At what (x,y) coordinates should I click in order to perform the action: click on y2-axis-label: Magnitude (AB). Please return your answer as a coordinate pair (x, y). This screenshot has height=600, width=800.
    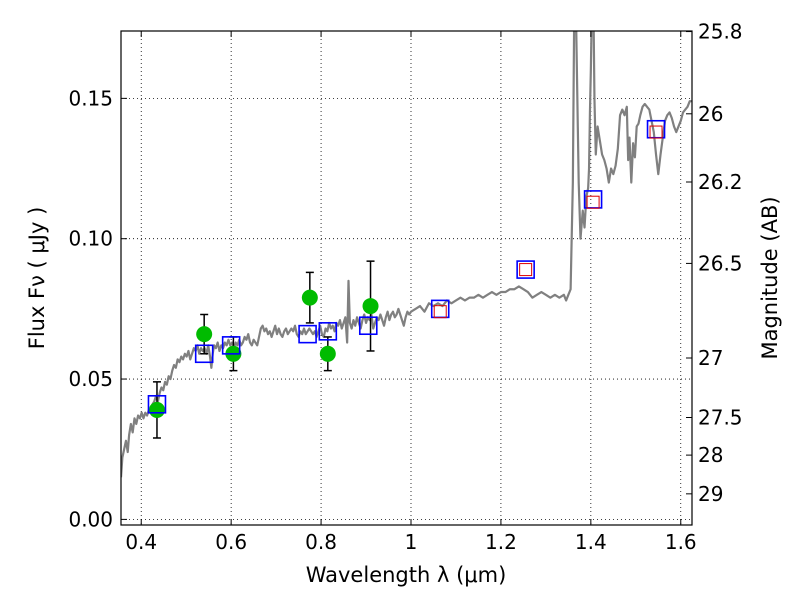
    Looking at the image, I should click on (770, 277).